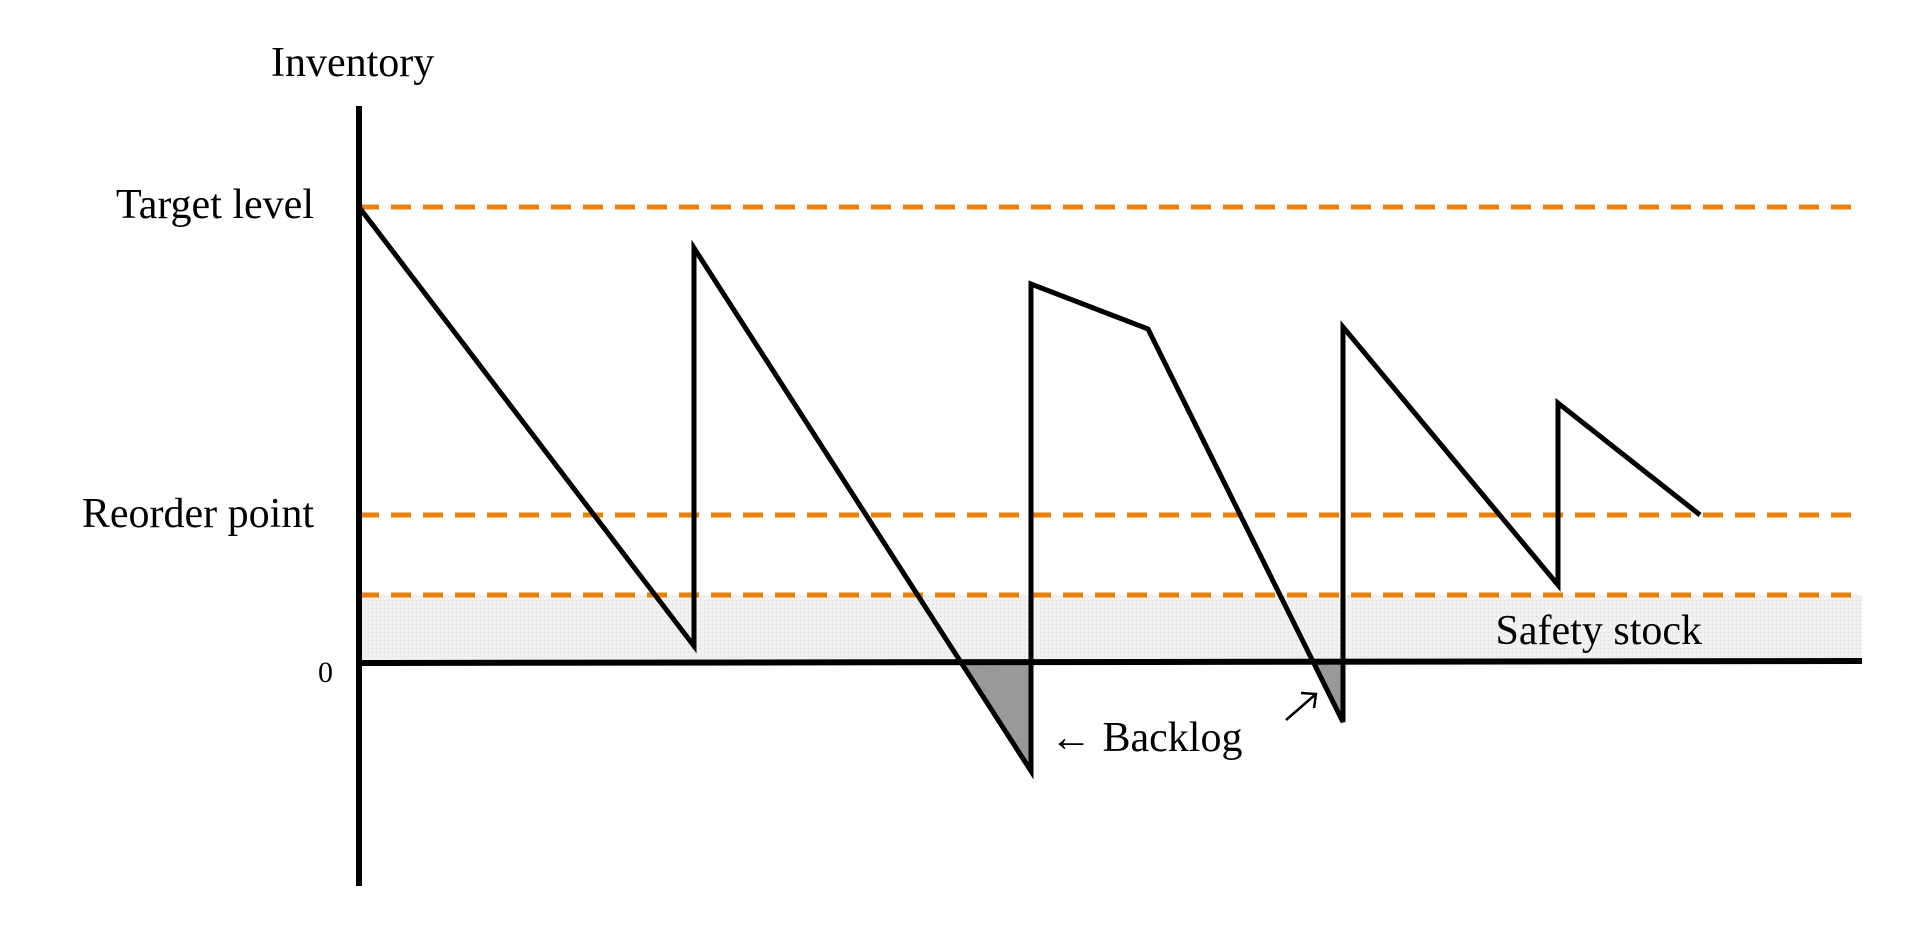  Describe the element at coordinates (1599, 631) in the screenshot. I see `safety-stock-label: Safety stock` at that location.